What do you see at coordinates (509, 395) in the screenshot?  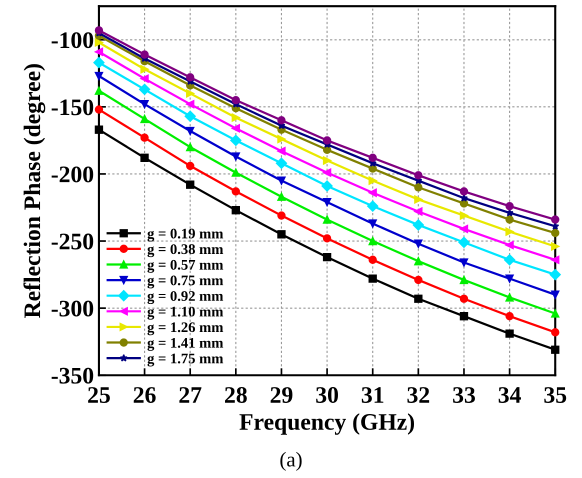 I see `x-tick-label: 34` at bounding box center [509, 395].